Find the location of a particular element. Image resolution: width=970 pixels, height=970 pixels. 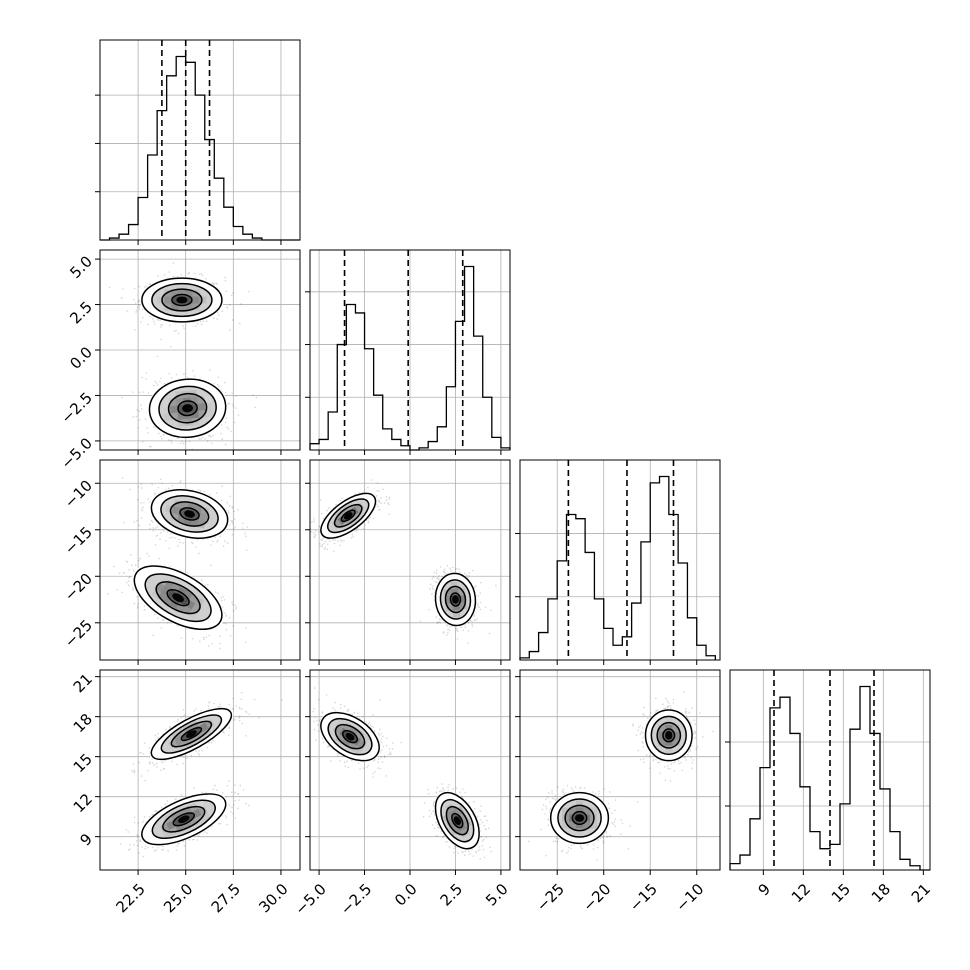

x-tick-label: 22.5 is located at coordinates (130, 898).